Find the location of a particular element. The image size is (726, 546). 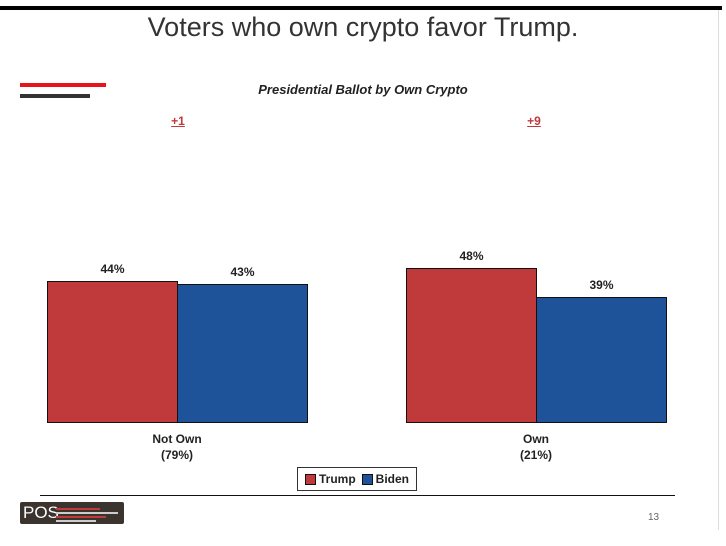

category-name: Own is located at coordinates (535, 439).